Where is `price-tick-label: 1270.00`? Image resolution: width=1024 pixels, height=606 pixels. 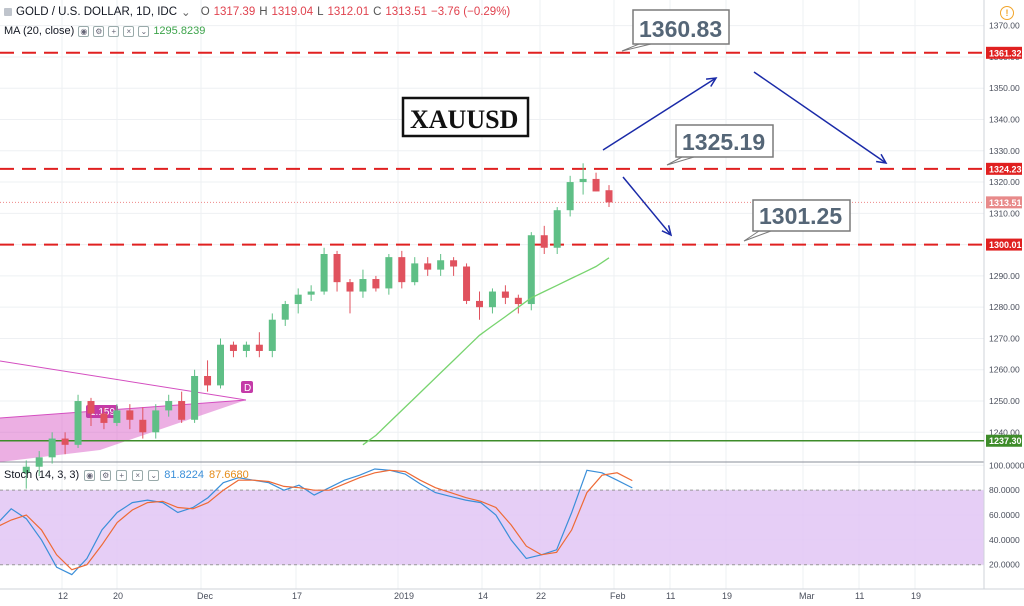 price-tick-label: 1270.00 is located at coordinates (1004, 338).